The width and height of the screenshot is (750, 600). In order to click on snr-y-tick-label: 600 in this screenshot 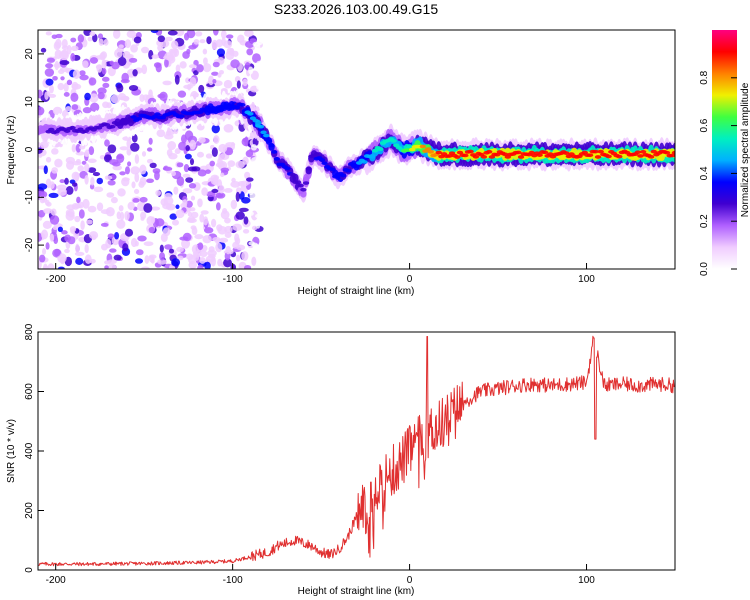, I will do `click(29, 391)`.